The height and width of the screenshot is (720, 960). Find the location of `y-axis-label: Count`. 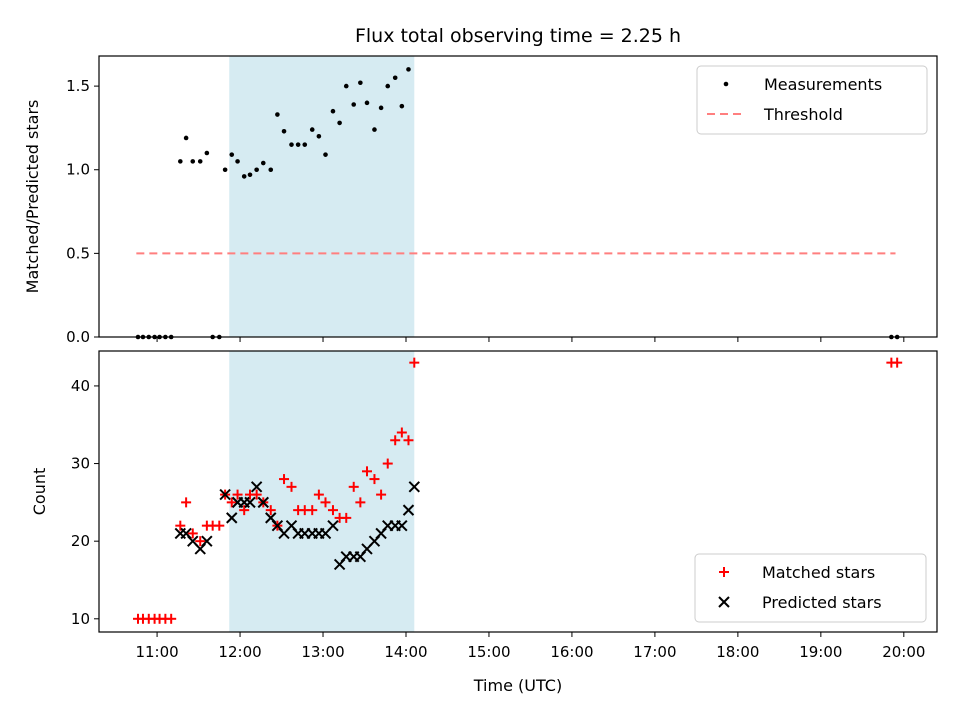

y-axis-label: Count is located at coordinates (39, 492).